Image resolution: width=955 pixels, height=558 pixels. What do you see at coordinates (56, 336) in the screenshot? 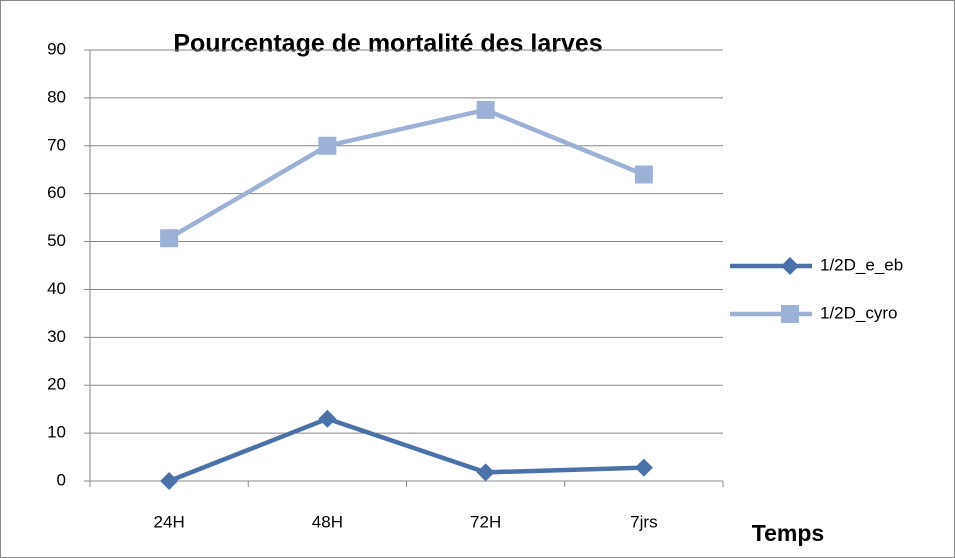
I see `y-tick-label: 30` at bounding box center [56, 336].